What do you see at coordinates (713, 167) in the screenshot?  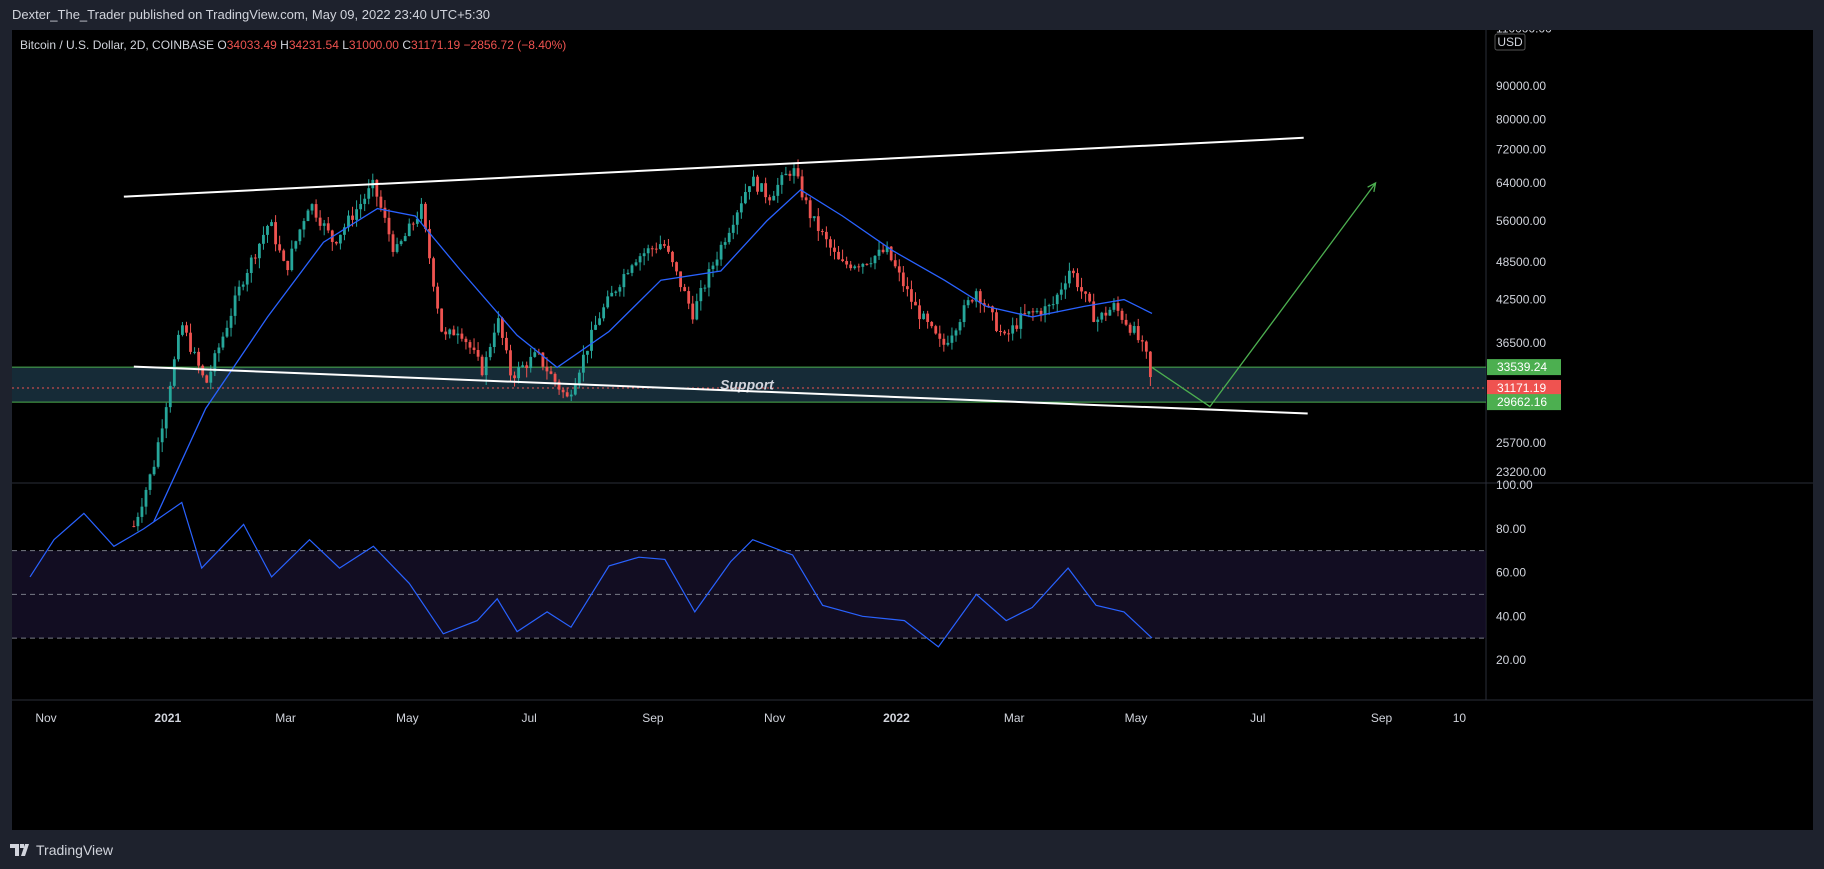 I see `upper-trendline` at bounding box center [713, 167].